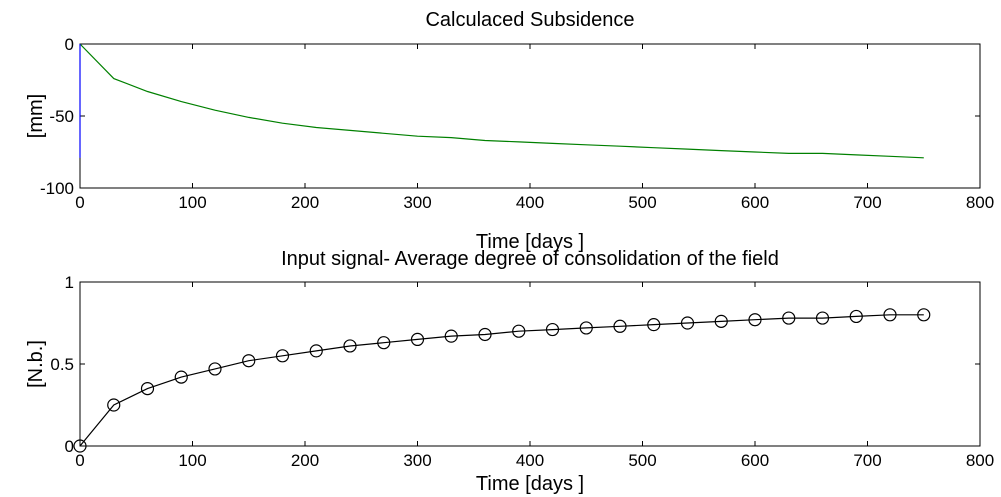  What do you see at coordinates (305, 460) in the screenshot?
I see `consolidation-x-tick-label: 200` at bounding box center [305, 460].